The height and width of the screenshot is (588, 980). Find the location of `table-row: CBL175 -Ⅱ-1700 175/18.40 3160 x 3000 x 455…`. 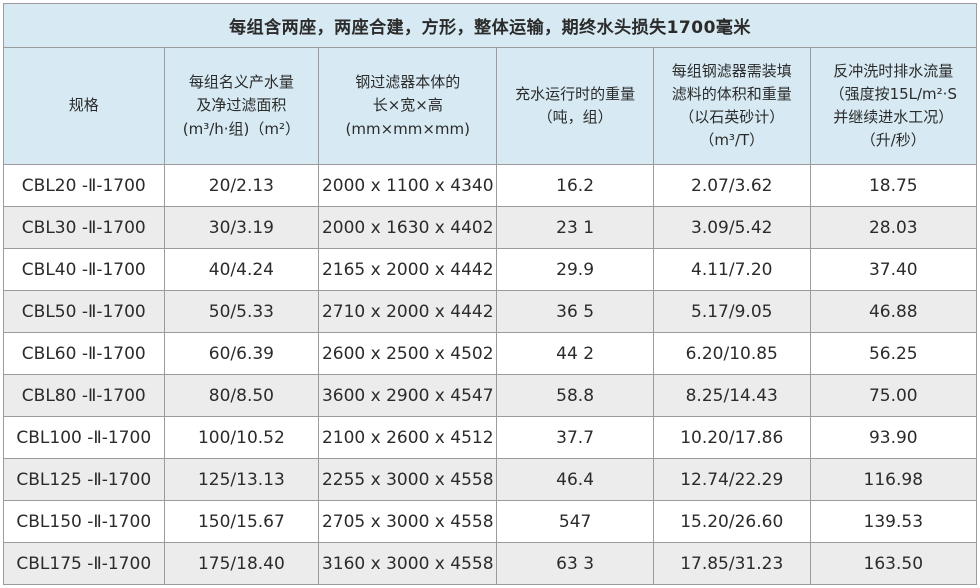

table-row: CBL175 -Ⅱ-1700 175/18.40 3160 x 3000 x 455… is located at coordinates (490, 563).